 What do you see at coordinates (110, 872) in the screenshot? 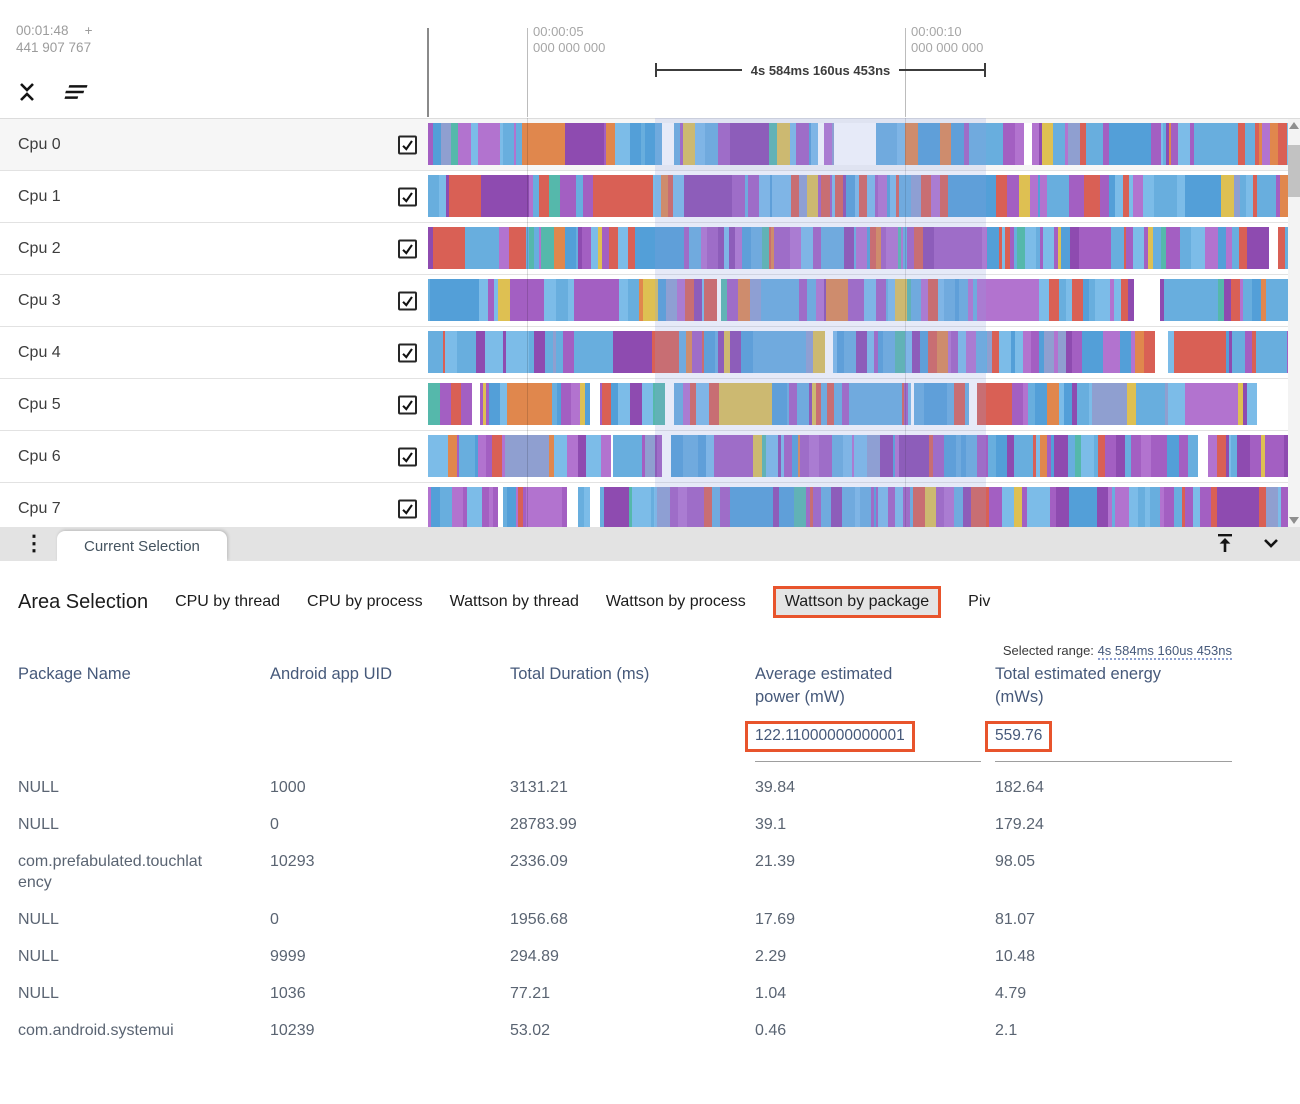
I see `cell-package: com.prefabulated.touchlatency` at bounding box center [110, 872].